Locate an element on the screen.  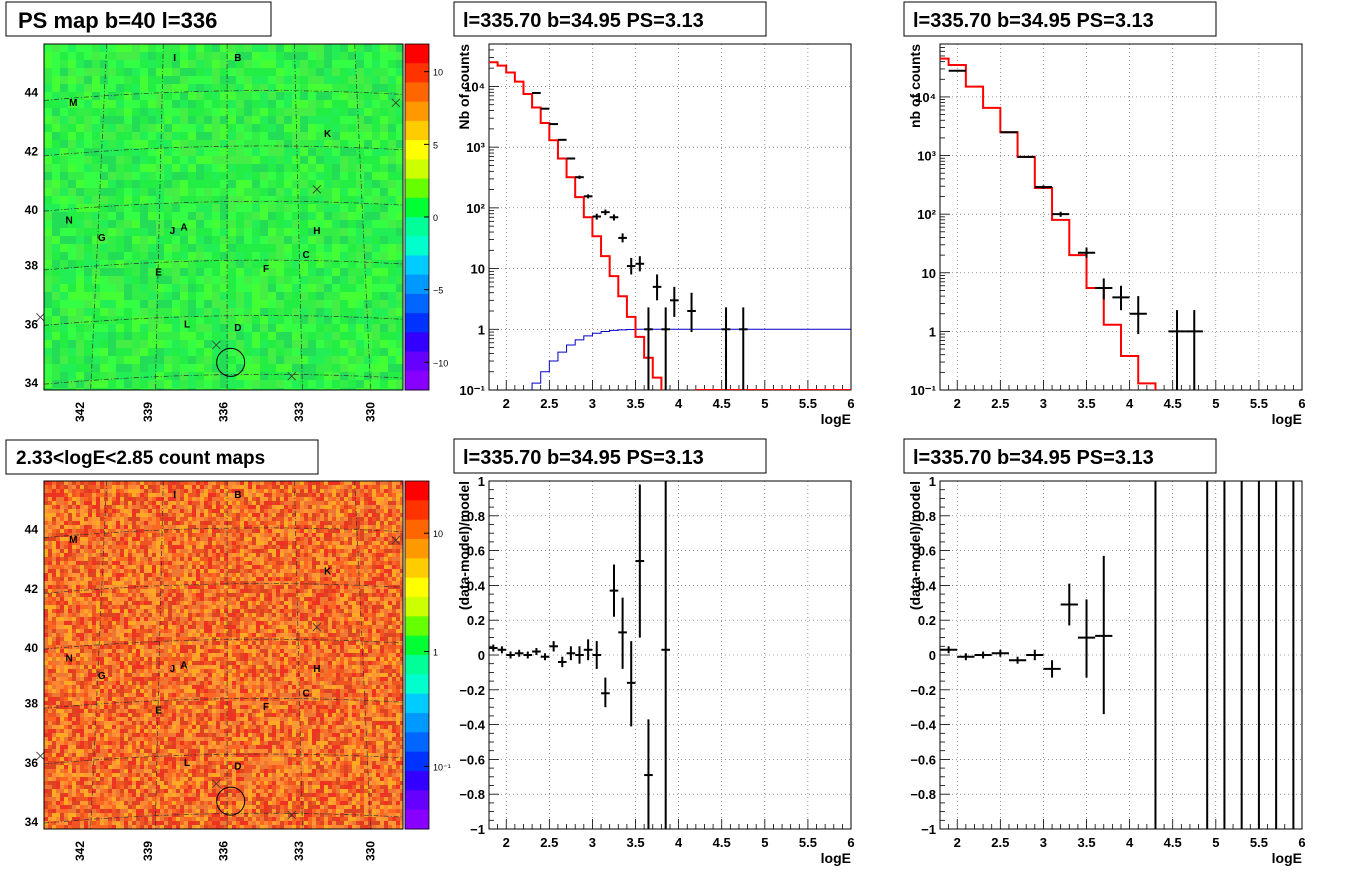
model-line is located at coordinates (670, 225).